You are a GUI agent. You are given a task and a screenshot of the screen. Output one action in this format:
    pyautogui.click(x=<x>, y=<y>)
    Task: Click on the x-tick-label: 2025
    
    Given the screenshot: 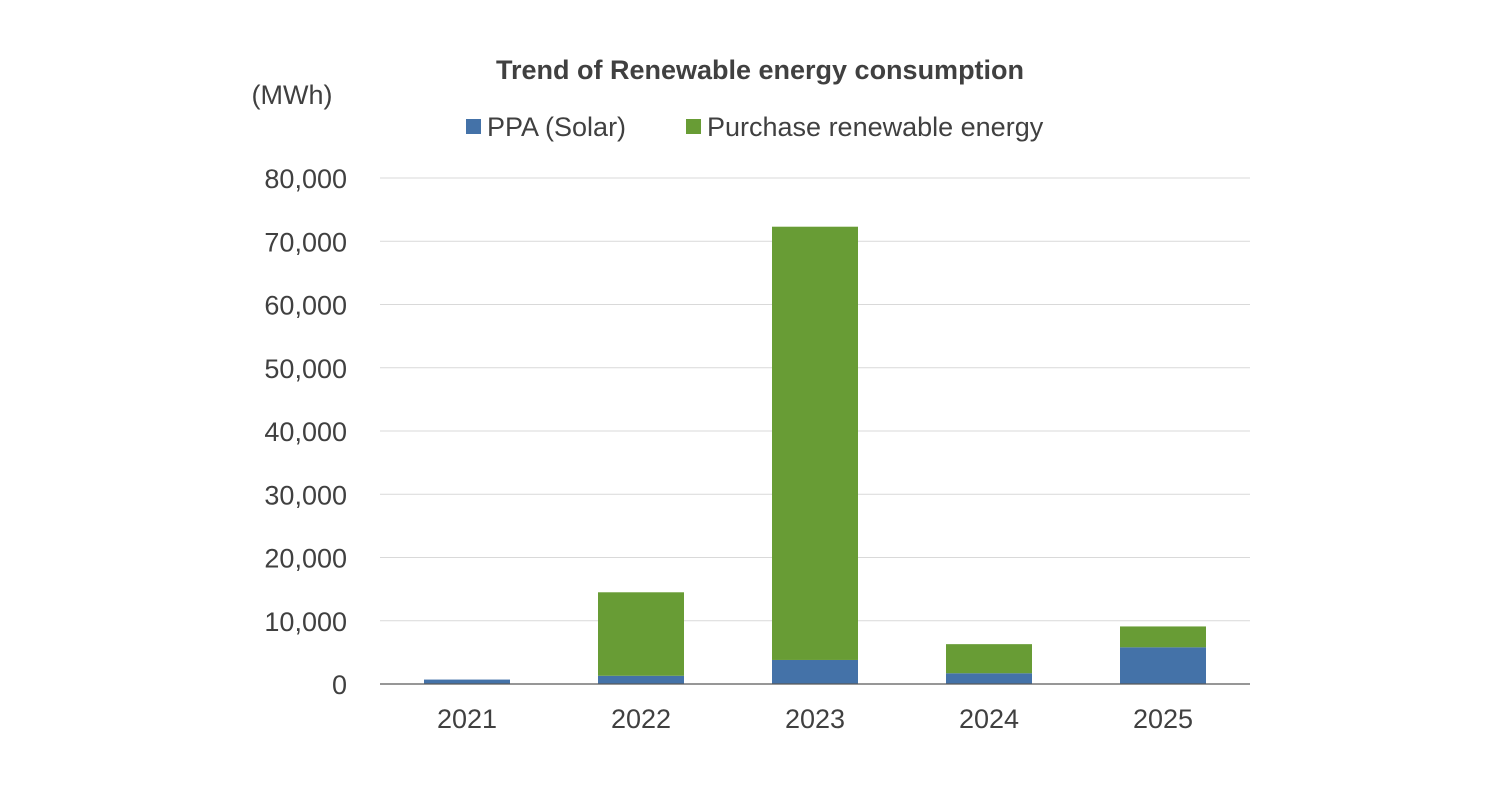 What is the action you would take?
    pyautogui.click(x=1163, y=719)
    